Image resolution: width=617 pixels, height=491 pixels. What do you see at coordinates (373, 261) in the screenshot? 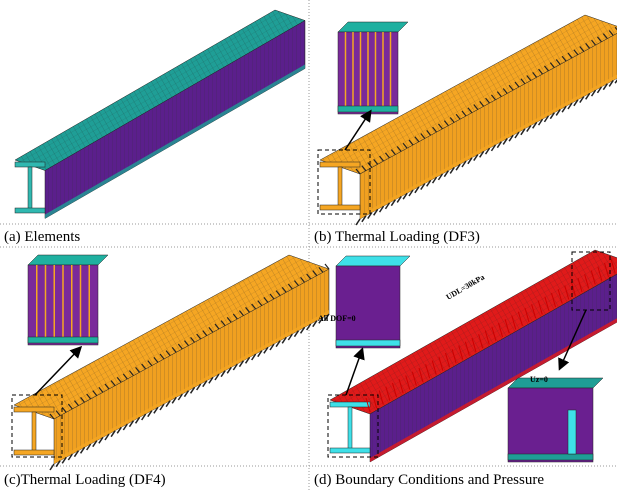
I see `inset-top` at bounding box center [373, 261].